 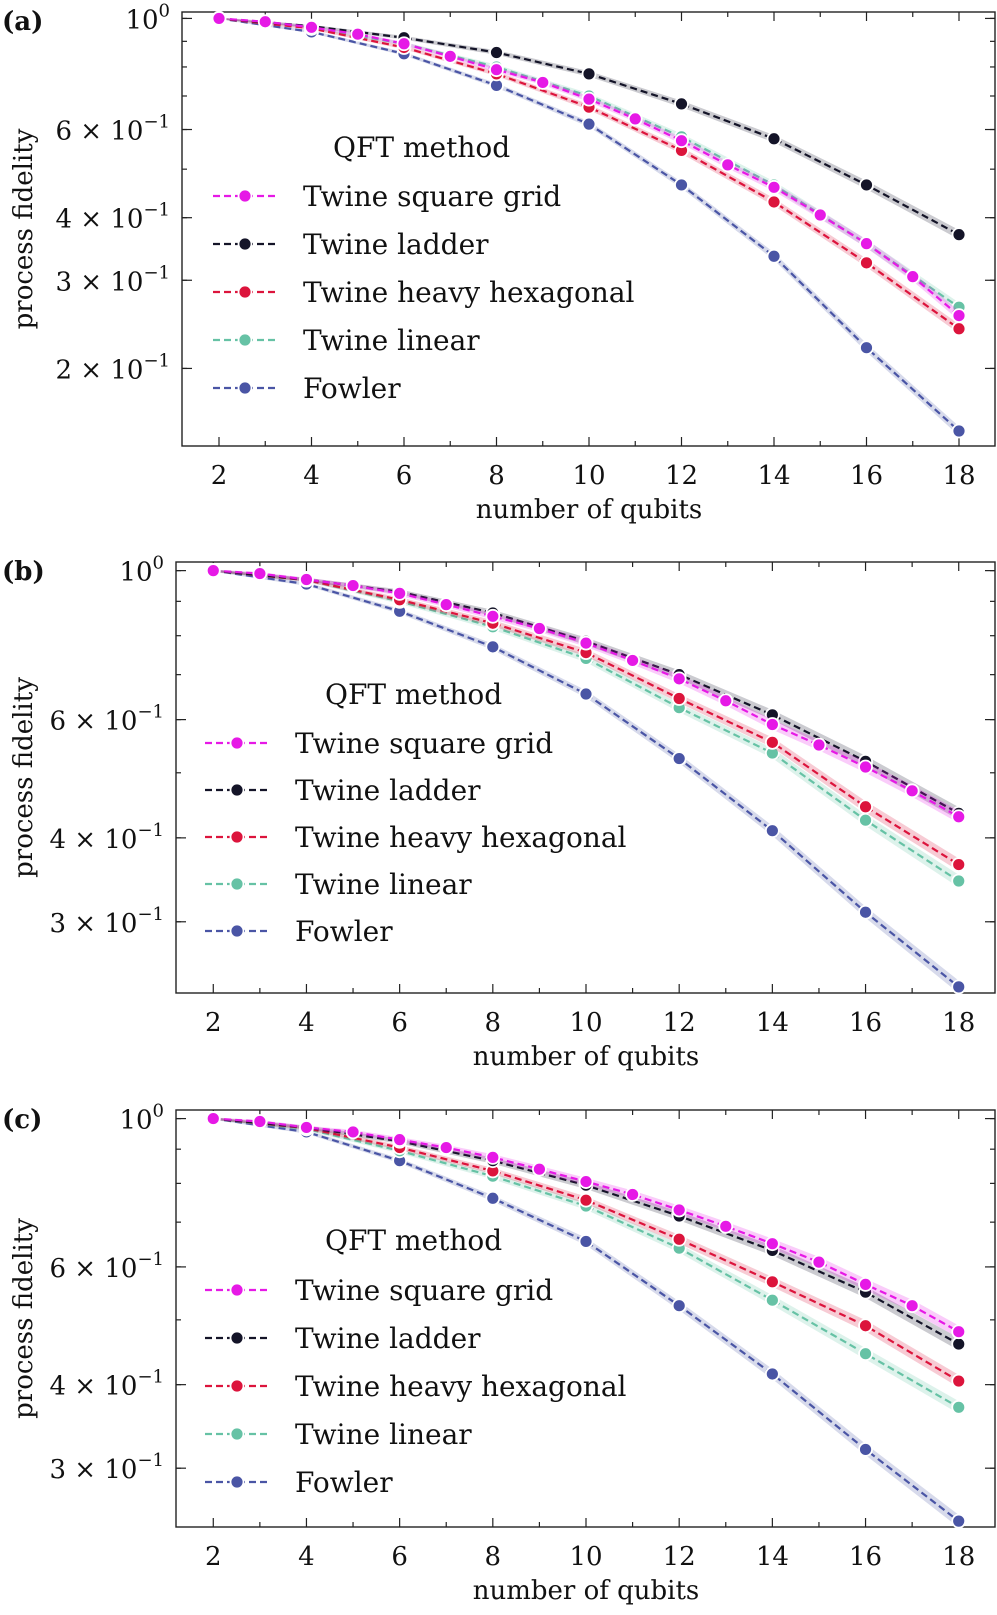 I want to click on x-tick-label: 2, so click(x=219, y=476).